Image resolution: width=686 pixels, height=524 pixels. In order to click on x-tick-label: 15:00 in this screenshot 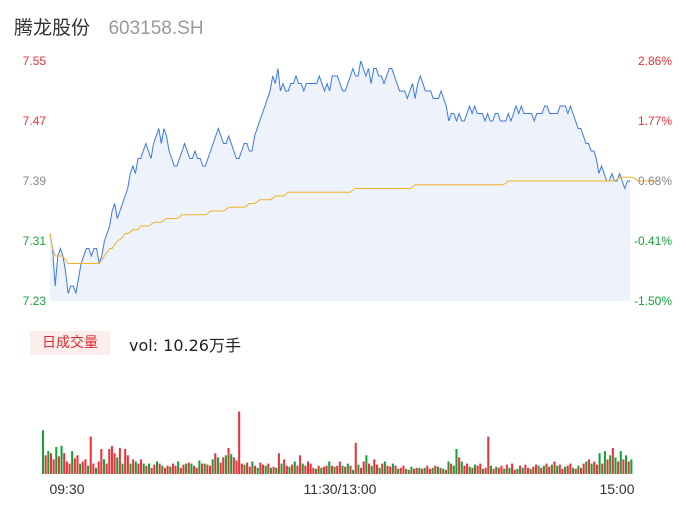, I will do `click(616, 489)`.